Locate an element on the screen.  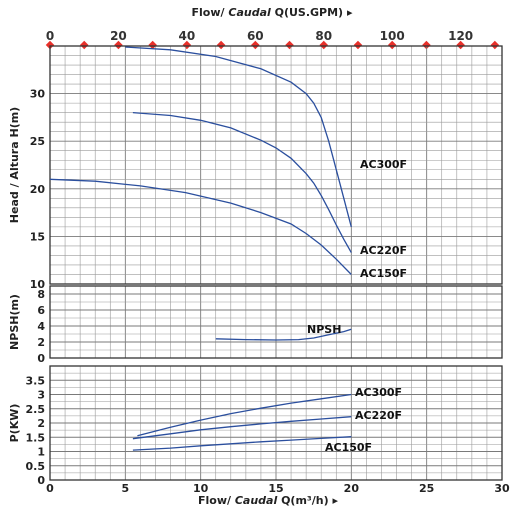
top-tick-label: 100 is located at coordinates (392, 36).